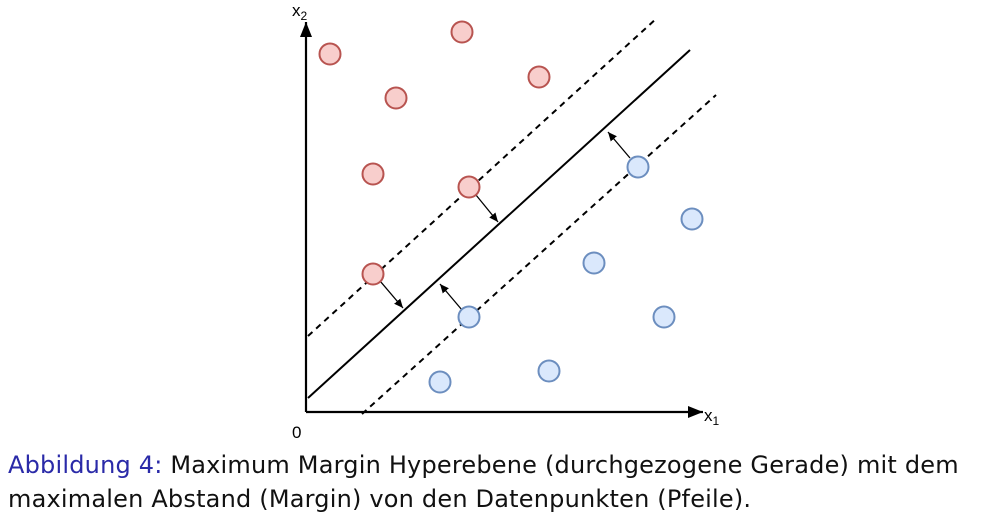  I want to click on x-axis-label: x1, so click(712, 417).